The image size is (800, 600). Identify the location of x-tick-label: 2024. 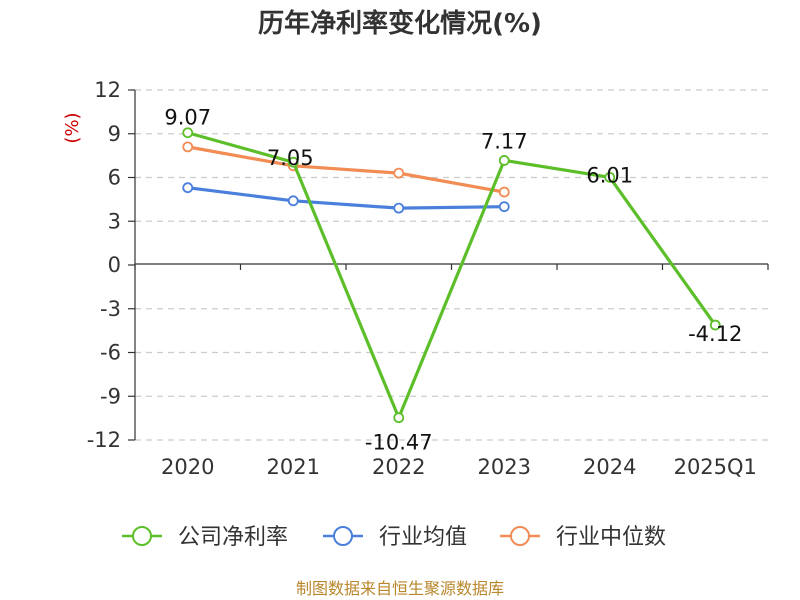
(609, 467).